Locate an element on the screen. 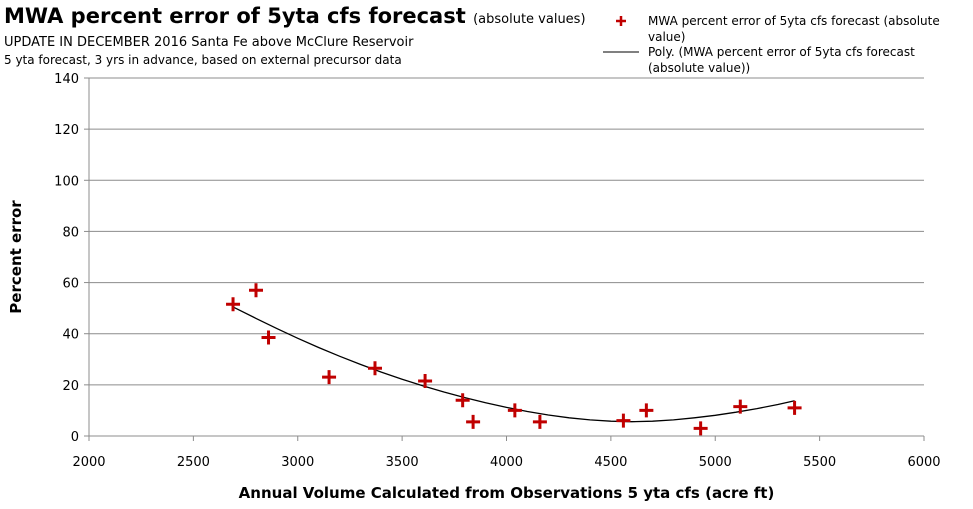 This screenshot has height=509, width=973. y-tick-label-6: 120 is located at coordinates (66, 130).